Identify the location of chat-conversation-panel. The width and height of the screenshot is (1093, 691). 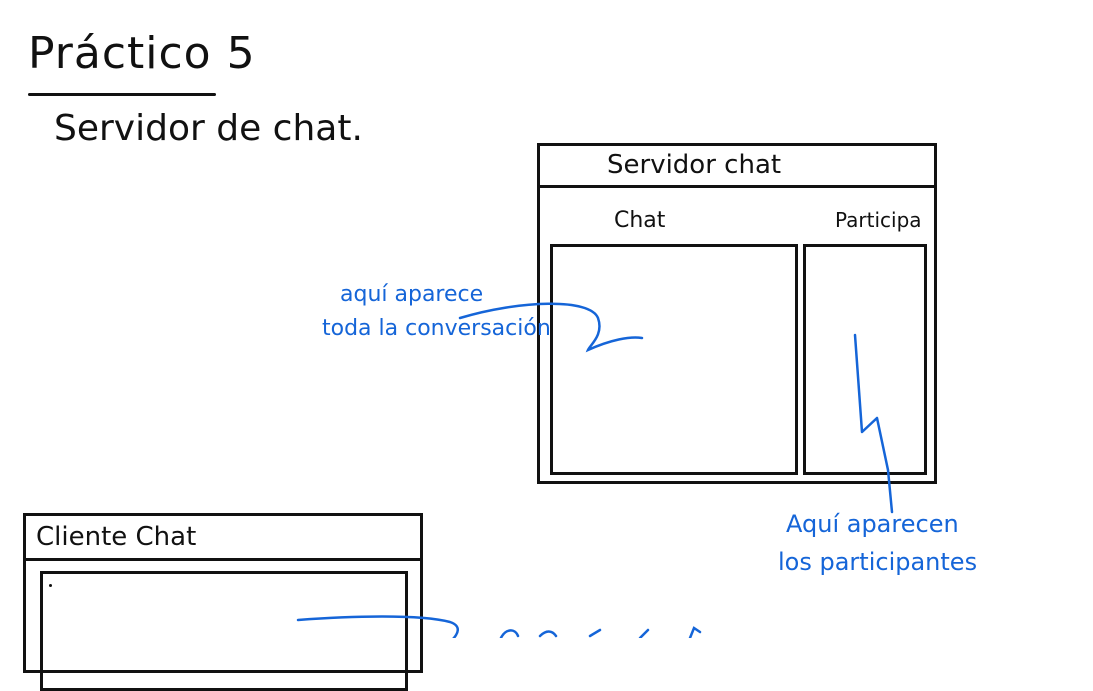
(674, 359).